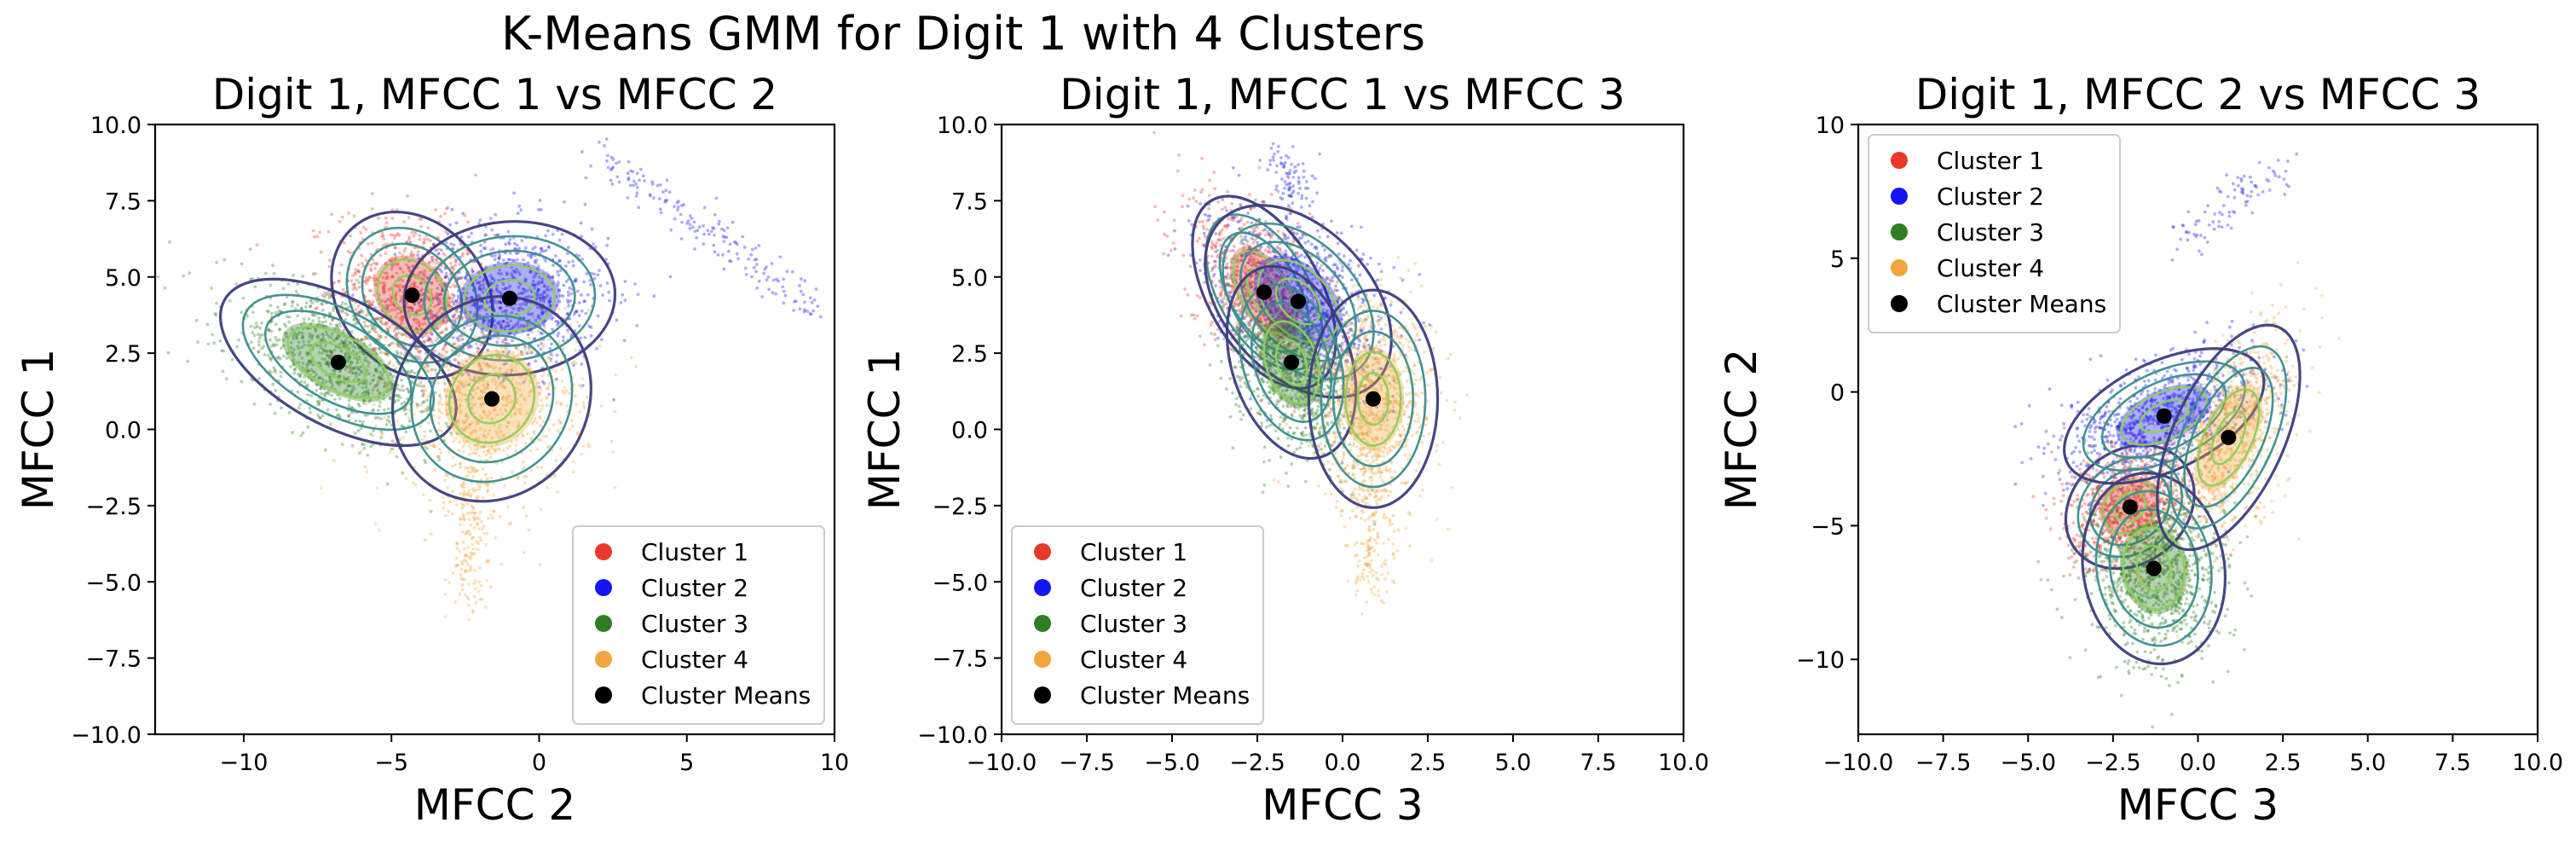  Describe the element at coordinates (686, 763) in the screenshot. I see `x-tick-label: 5` at that location.